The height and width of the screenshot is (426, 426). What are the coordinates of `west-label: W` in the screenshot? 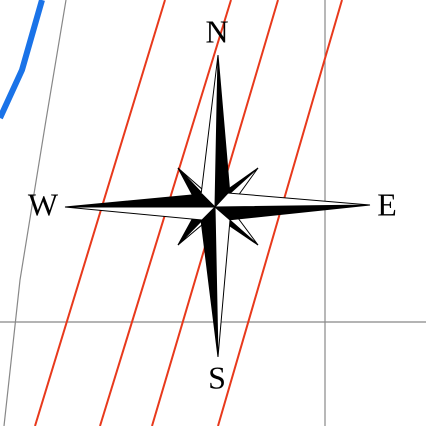 It's located at (43, 204).